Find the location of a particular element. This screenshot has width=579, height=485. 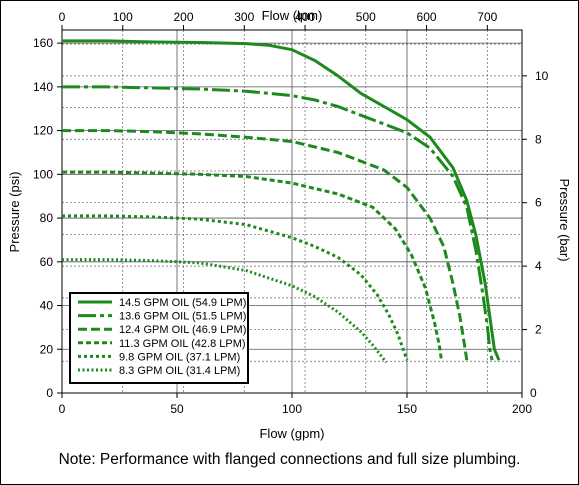

y-right-axis-label: Pressure (bar) is located at coordinates (564, 219).